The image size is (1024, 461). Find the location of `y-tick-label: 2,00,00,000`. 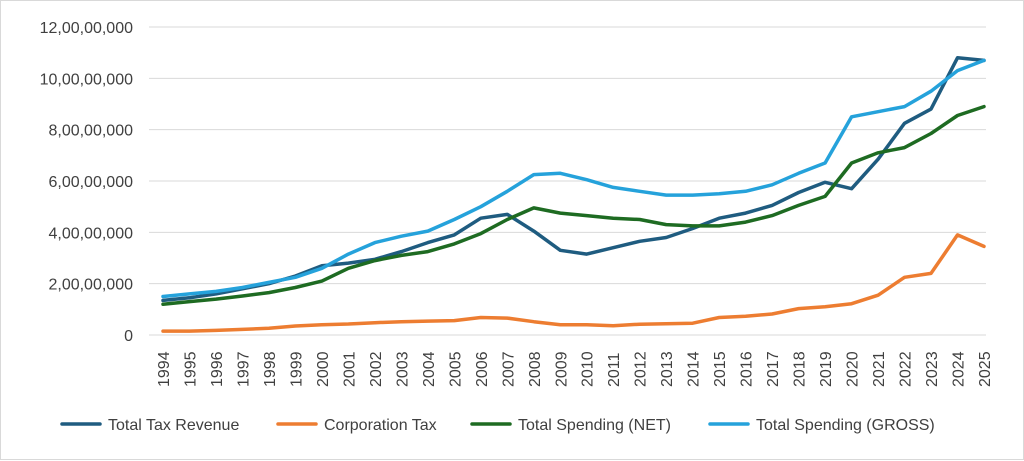

y-tick-label: 2,00,00,000 is located at coordinates (90, 285).